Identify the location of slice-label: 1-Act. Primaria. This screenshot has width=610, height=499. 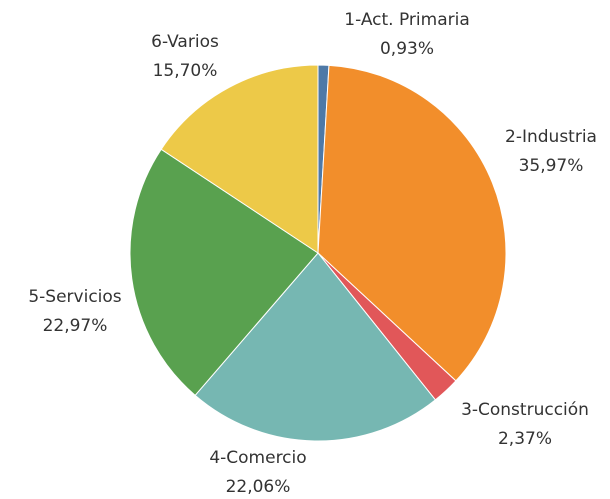
(407, 20).